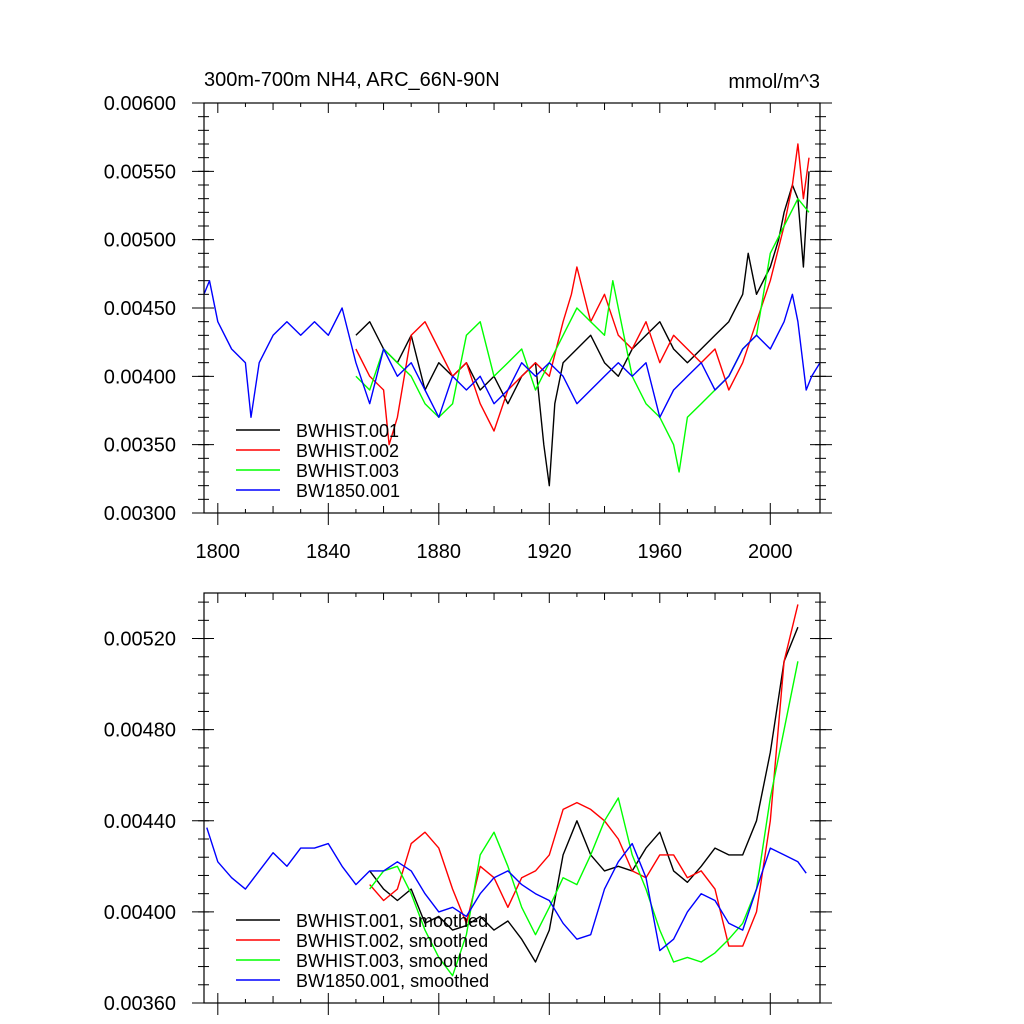 The image size is (1024, 1024). What do you see at coordinates (140, 731) in the screenshot?
I see `y-tick-label: 0.00480` at bounding box center [140, 731].